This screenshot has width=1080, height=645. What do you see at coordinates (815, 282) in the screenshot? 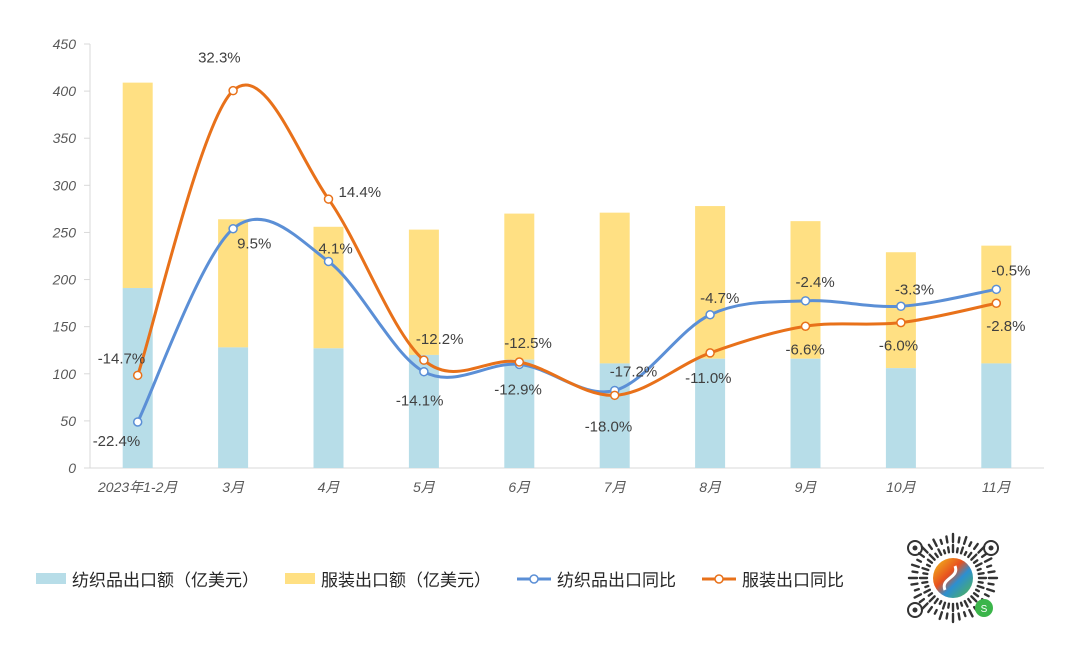
I see `data-label: -2.4%` at bounding box center [815, 282].